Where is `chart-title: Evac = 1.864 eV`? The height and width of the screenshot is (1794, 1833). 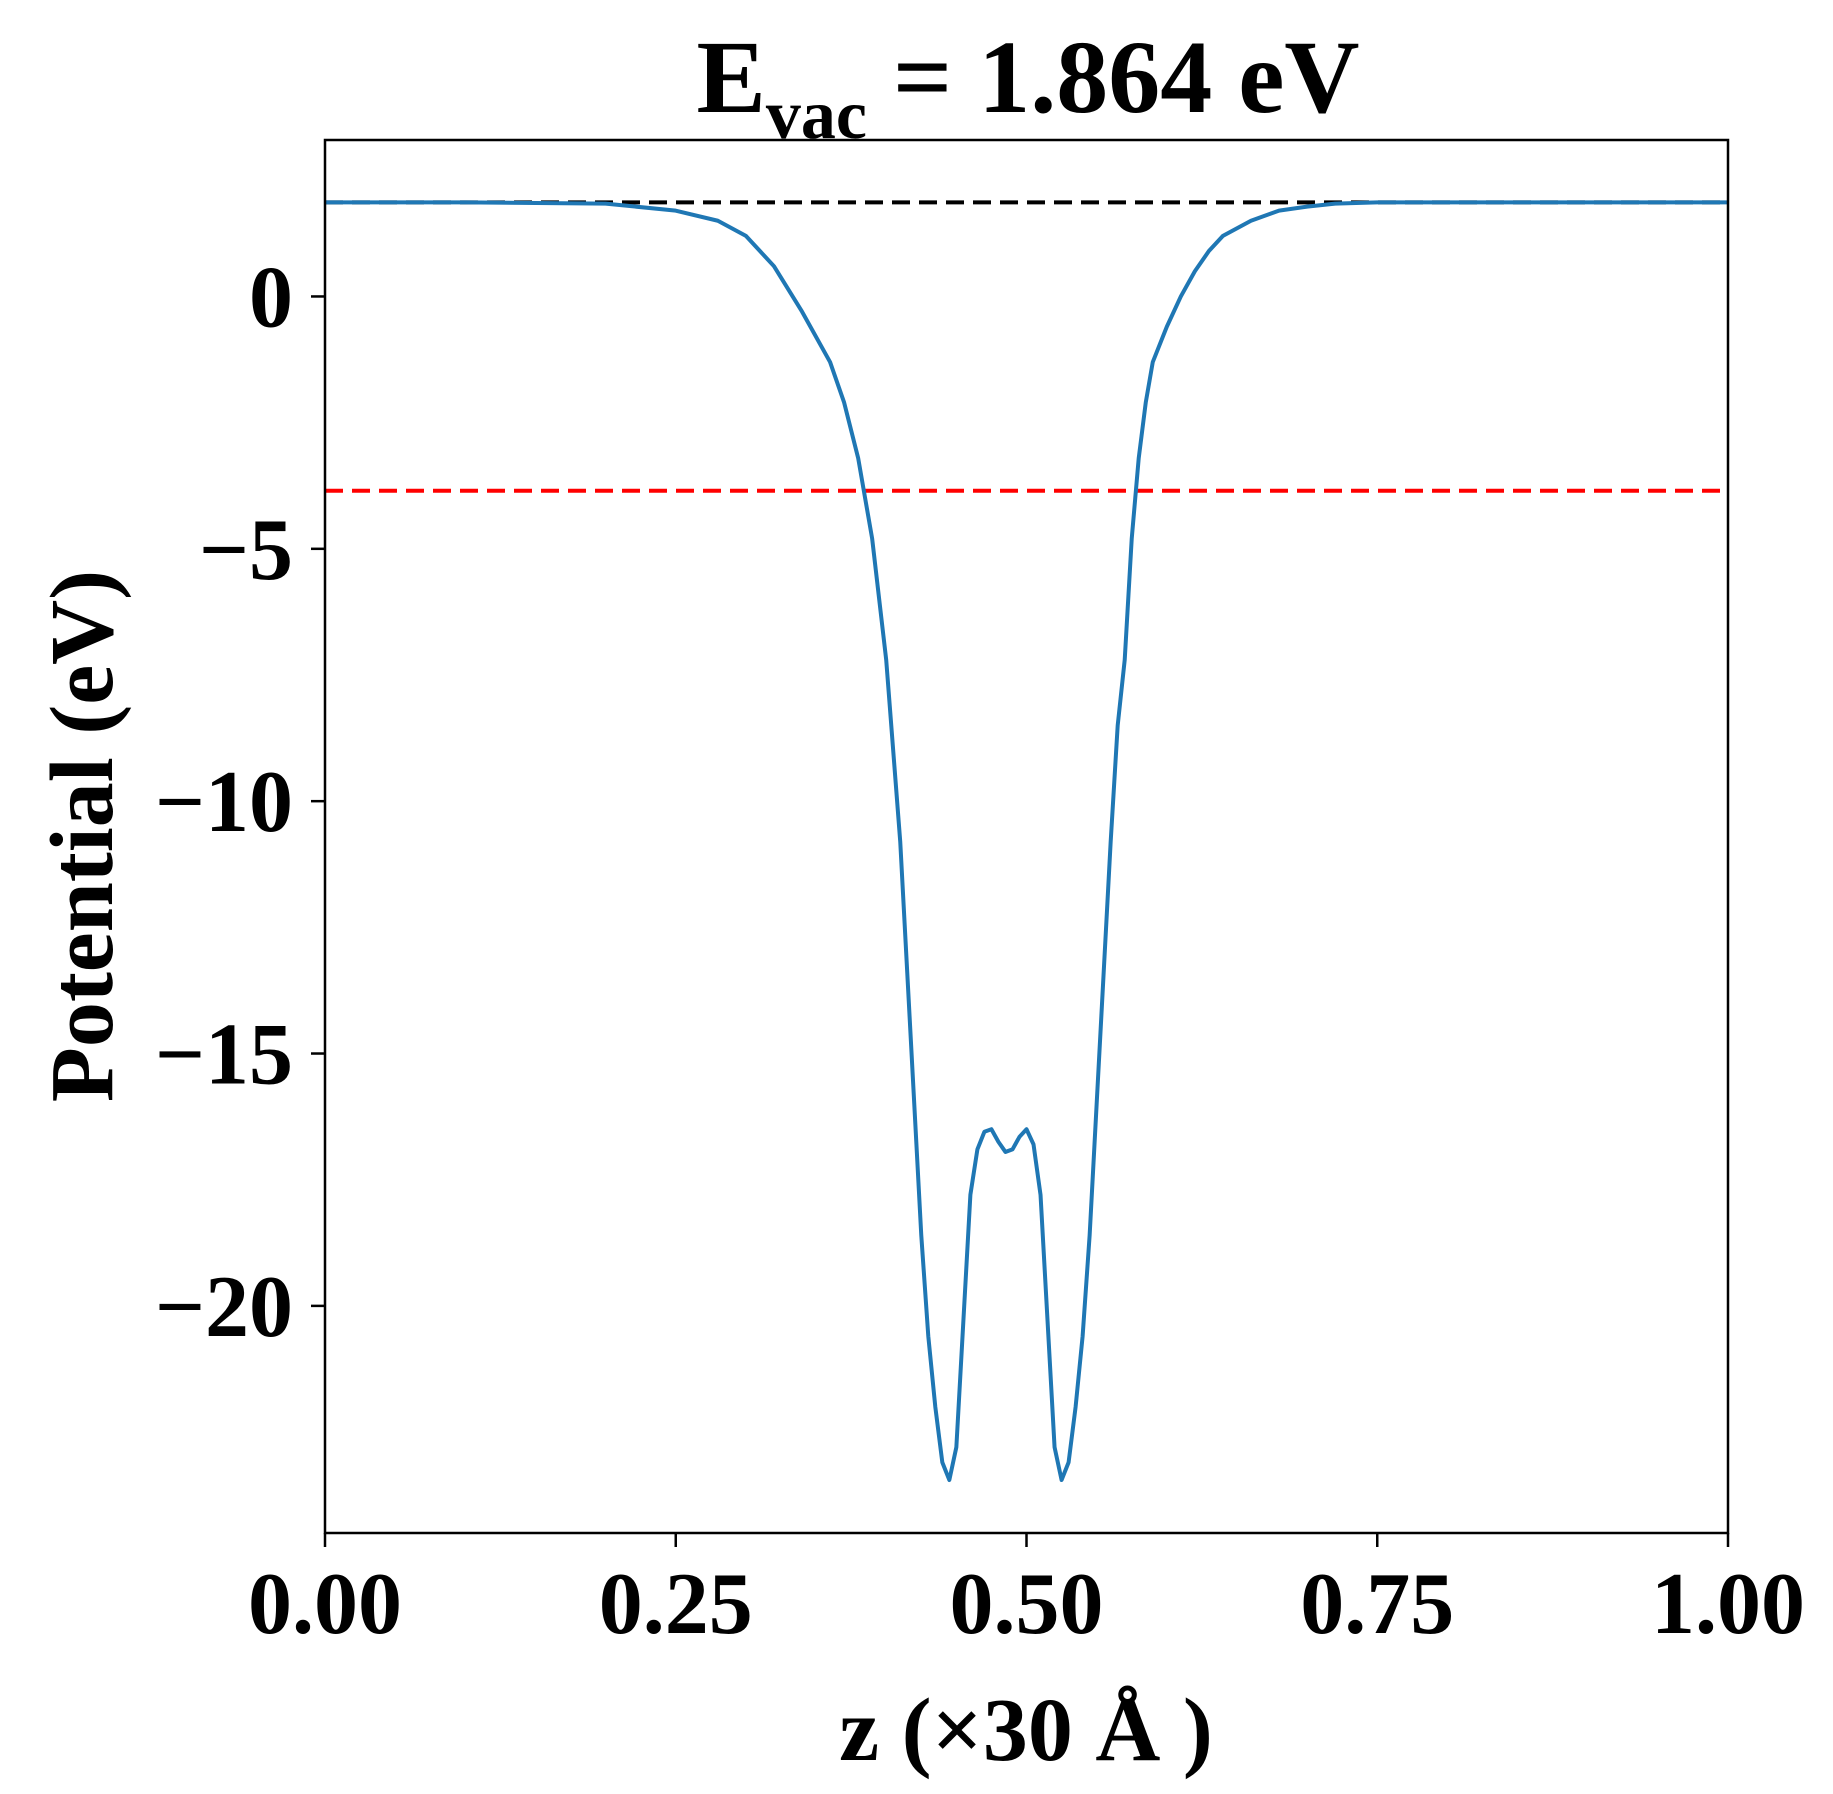
chart-title: Evac = 1.864 eV is located at coordinates (1028, 87).